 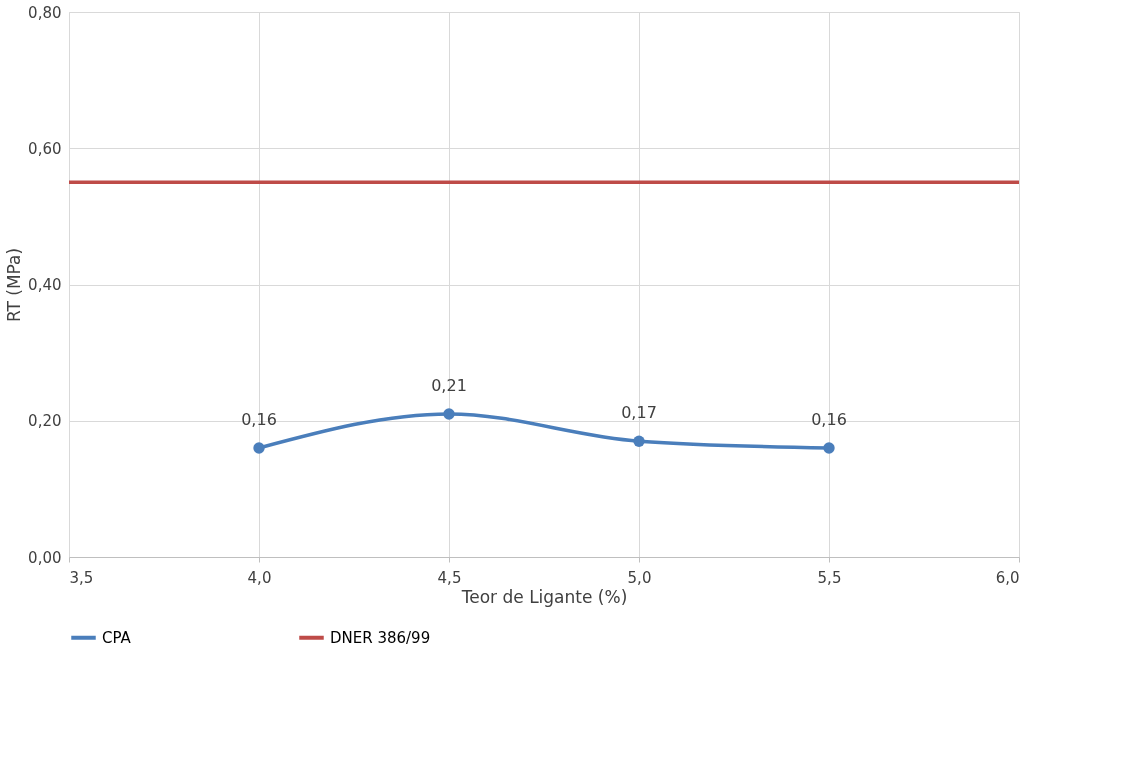 What do you see at coordinates (45, 421) in the screenshot?
I see `y-tick-label: 0,20` at bounding box center [45, 421].